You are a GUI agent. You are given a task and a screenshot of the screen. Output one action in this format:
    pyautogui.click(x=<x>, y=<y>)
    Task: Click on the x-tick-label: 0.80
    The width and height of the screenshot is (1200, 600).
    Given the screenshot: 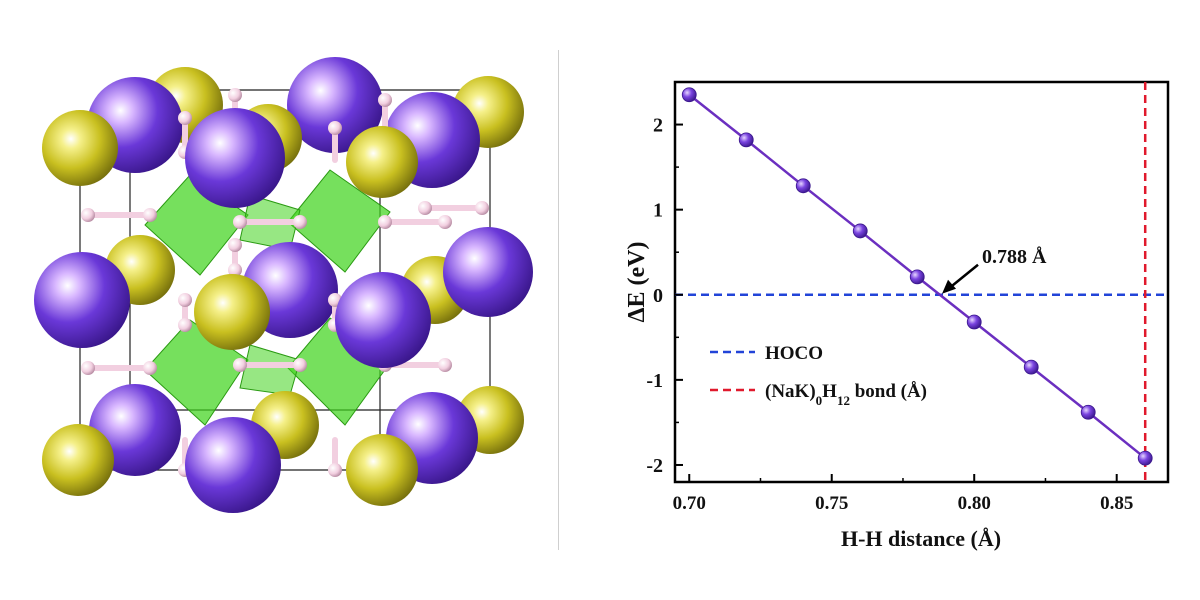 What is the action you would take?
    pyautogui.click(x=974, y=503)
    